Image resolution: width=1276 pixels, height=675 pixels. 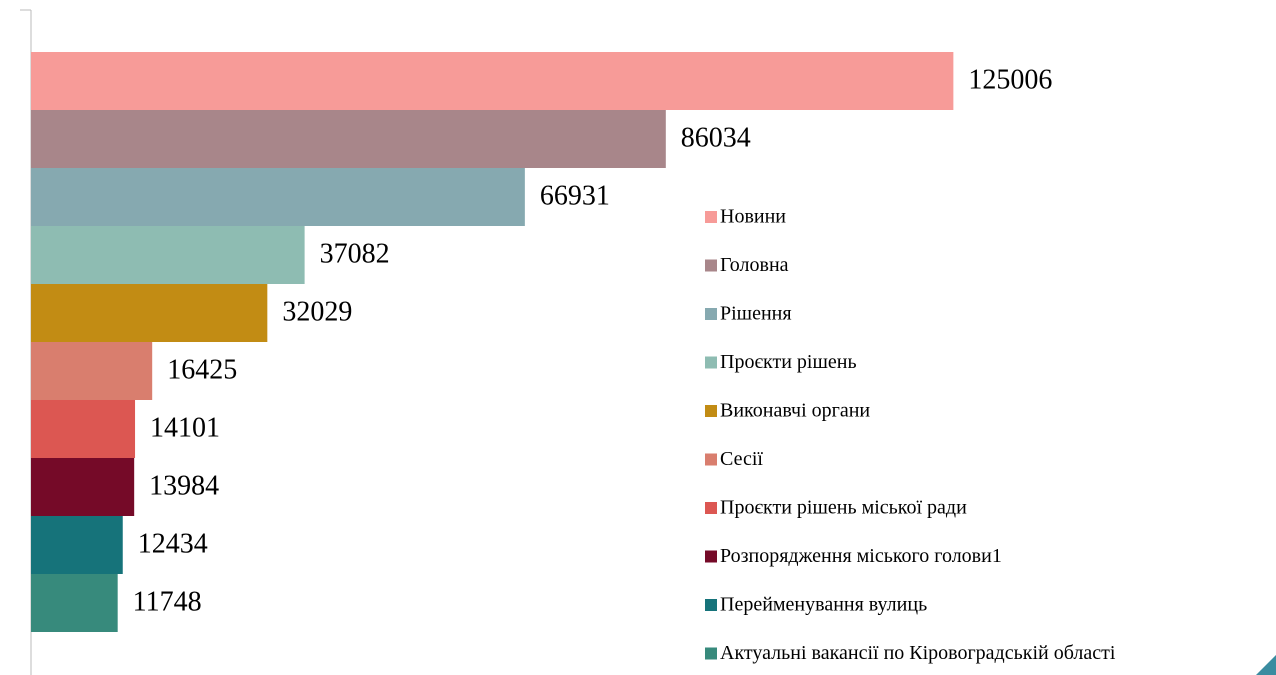 I want to click on value-label: 16425, so click(x=202, y=369).